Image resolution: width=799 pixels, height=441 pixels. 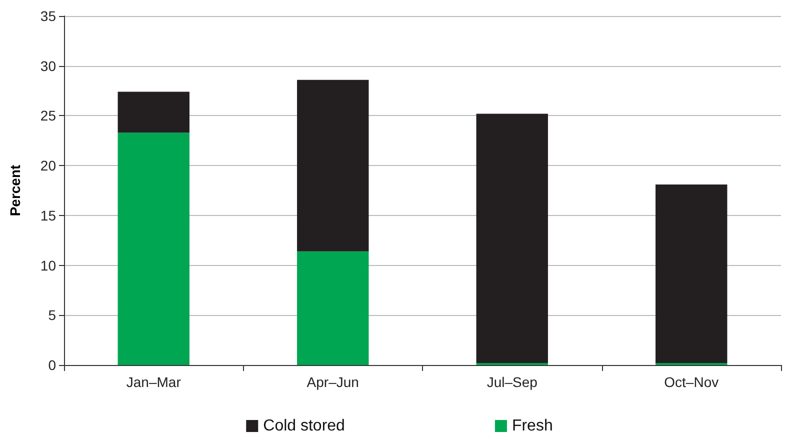 What do you see at coordinates (52, 365) in the screenshot?
I see `y-tick-label: 0` at bounding box center [52, 365].